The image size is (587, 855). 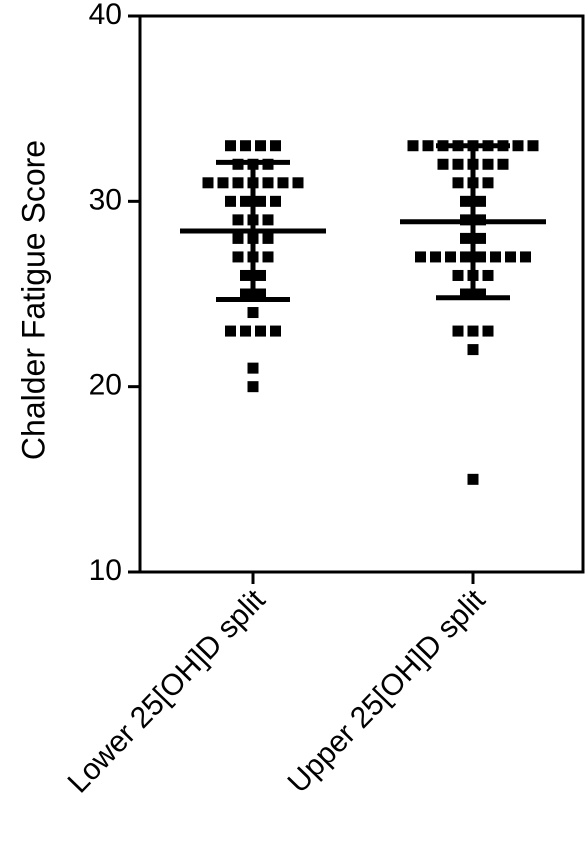 What do you see at coordinates (105, 15) in the screenshot?
I see `y-tick-label: 40` at bounding box center [105, 15].